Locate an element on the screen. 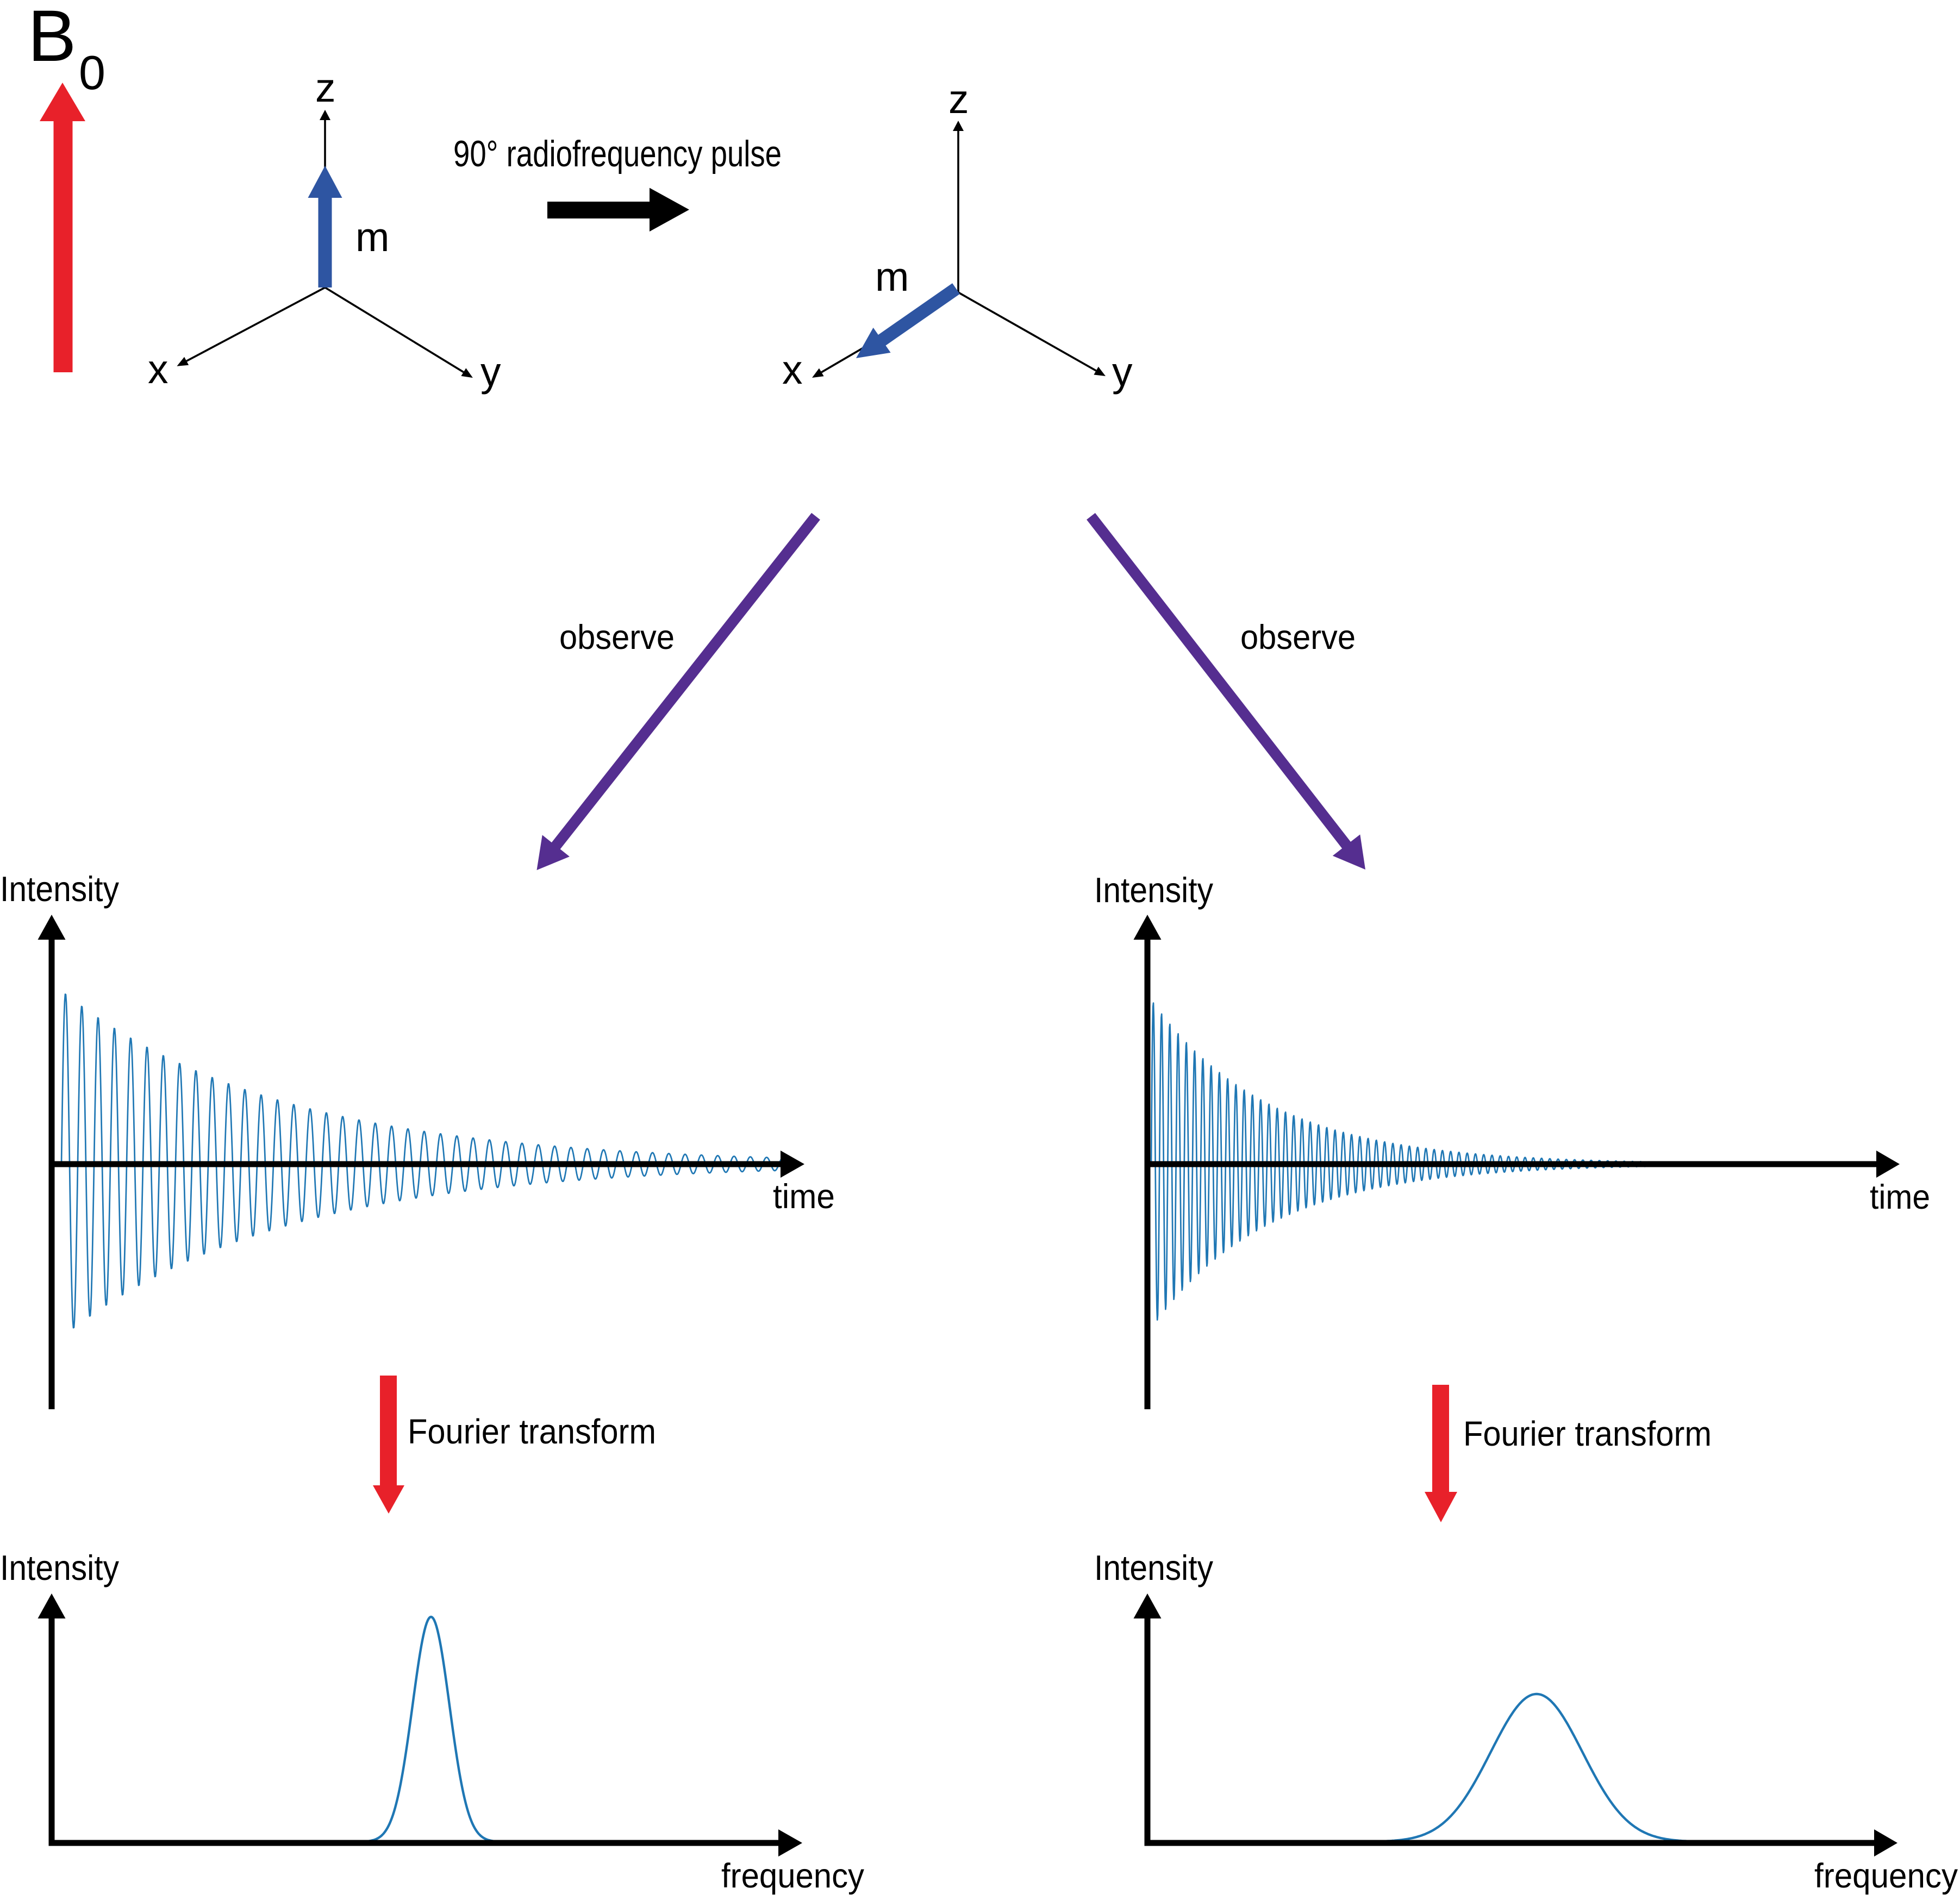  svg-text: 90° radiofrequency pulse is located at coordinates (617, 153).